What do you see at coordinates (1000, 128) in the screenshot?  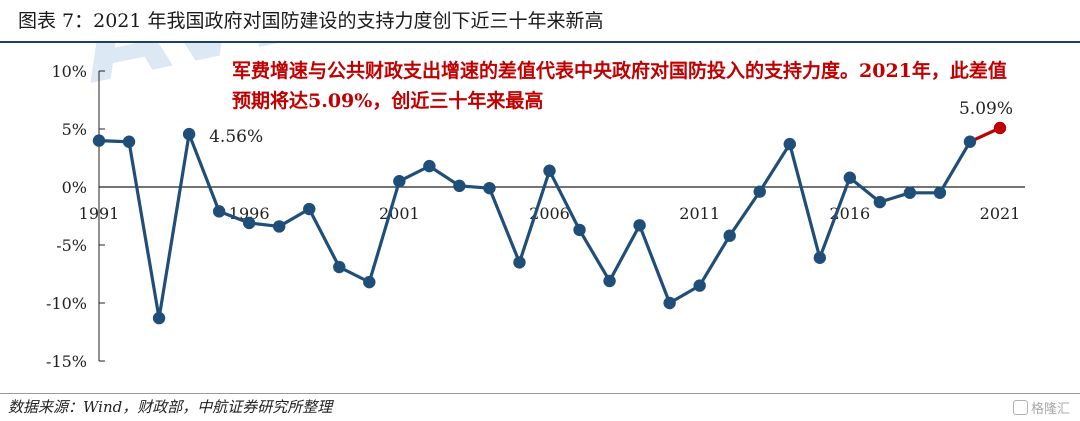 I see `highlight-point` at bounding box center [1000, 128].